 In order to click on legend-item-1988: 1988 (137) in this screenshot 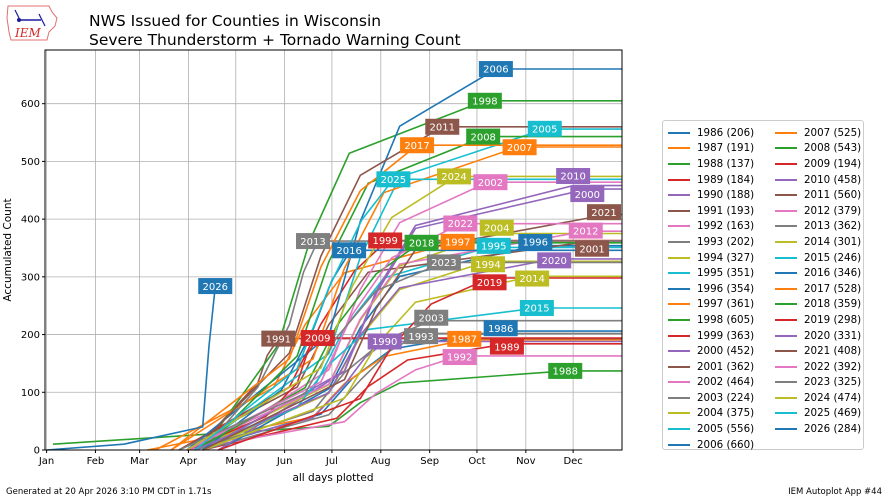, I will do `click(711, 164)`.